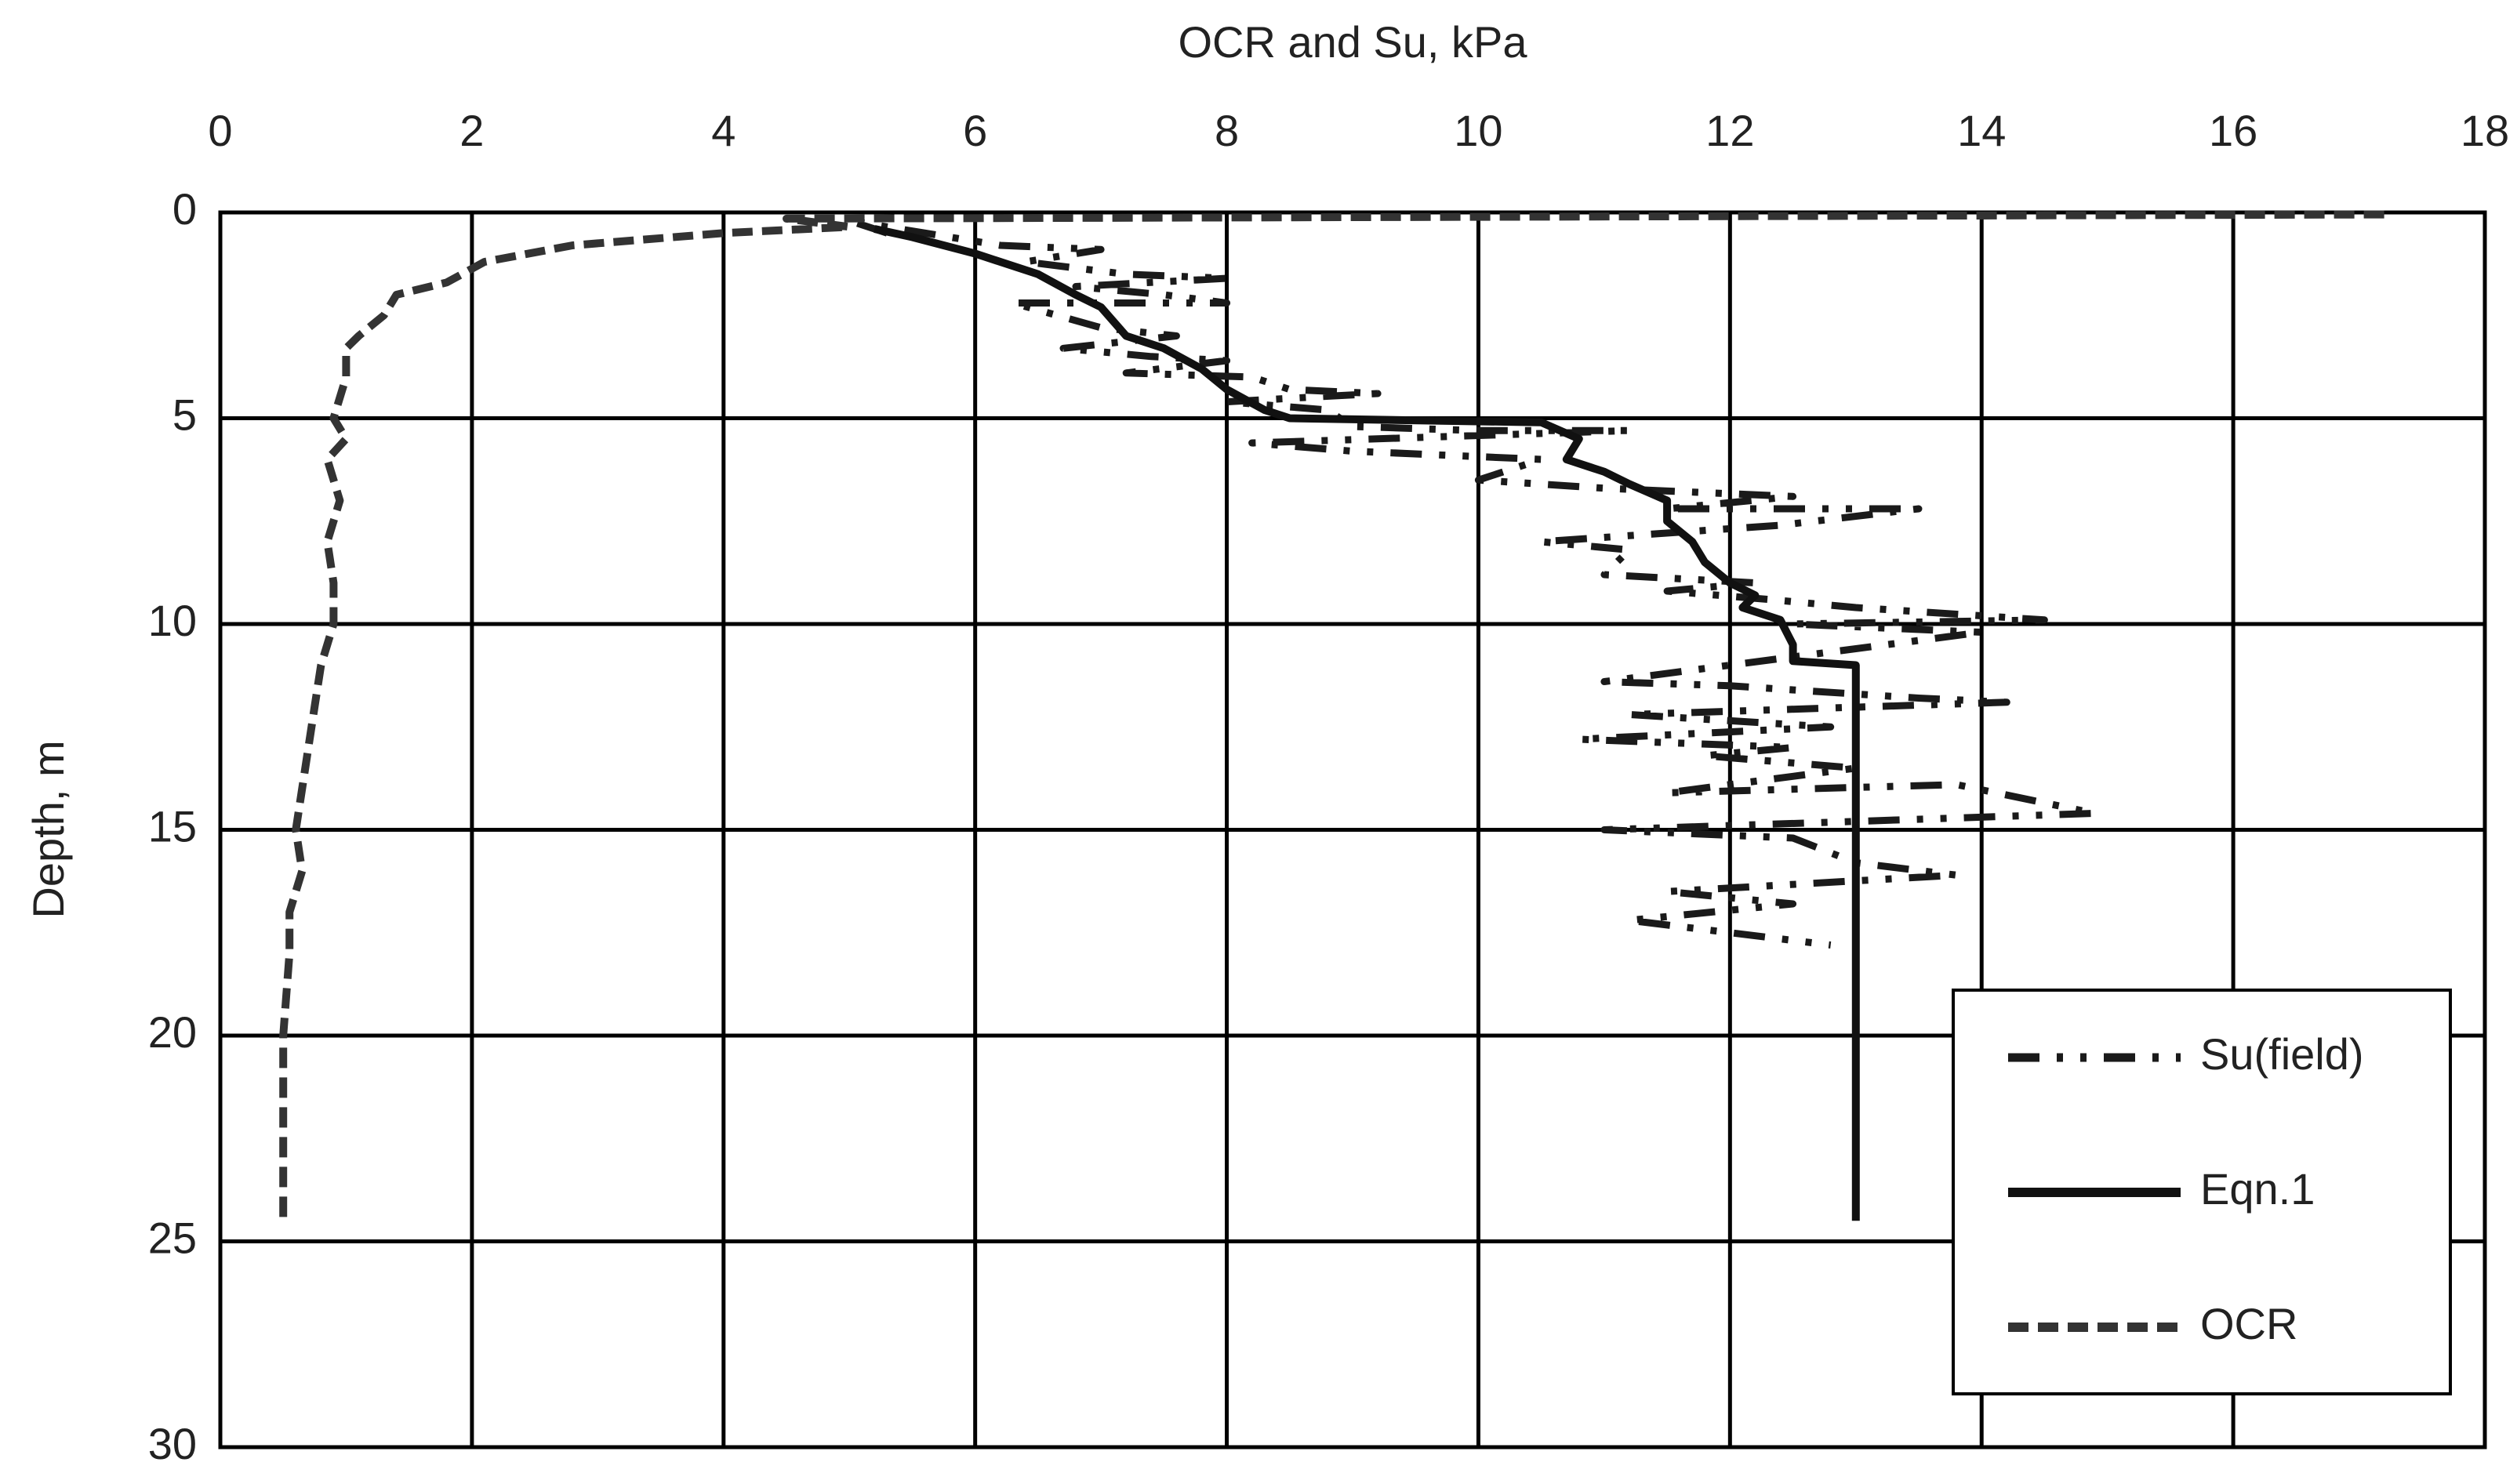 The height and width of the screenshot is (1484, 2517). Describe the element at coordinates (1729, 130) in the screenshot. I see `x-tick-label: 12` at that location.